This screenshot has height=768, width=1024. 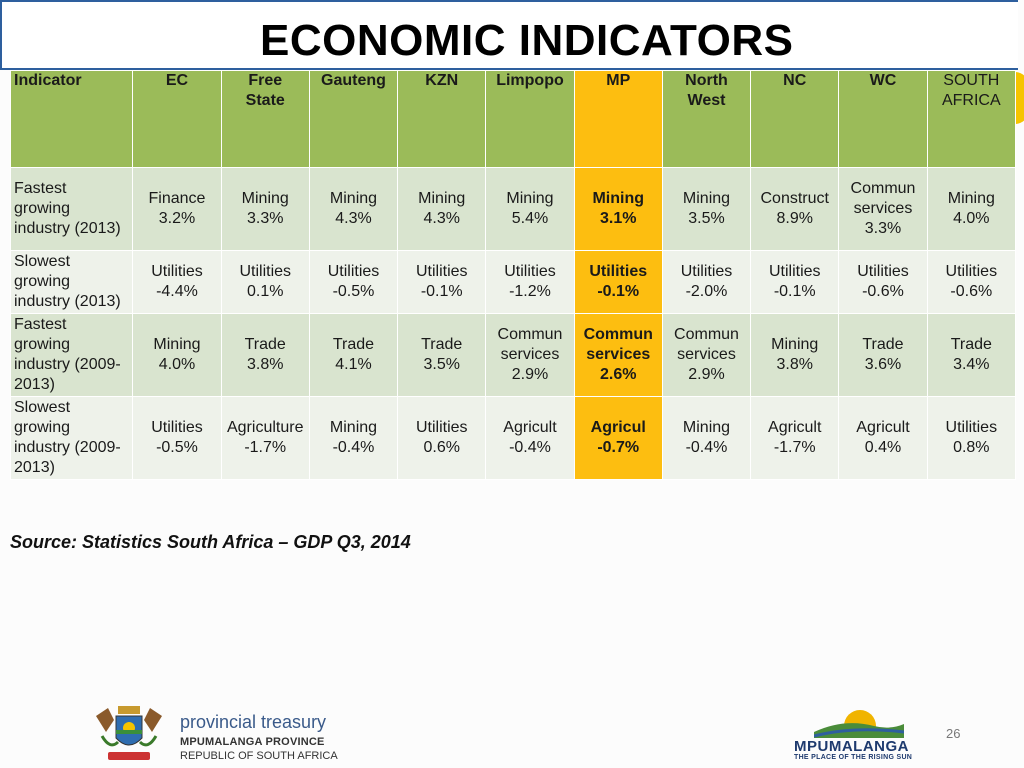 I want to click on page-number: 26, so click(x=953, y=733).